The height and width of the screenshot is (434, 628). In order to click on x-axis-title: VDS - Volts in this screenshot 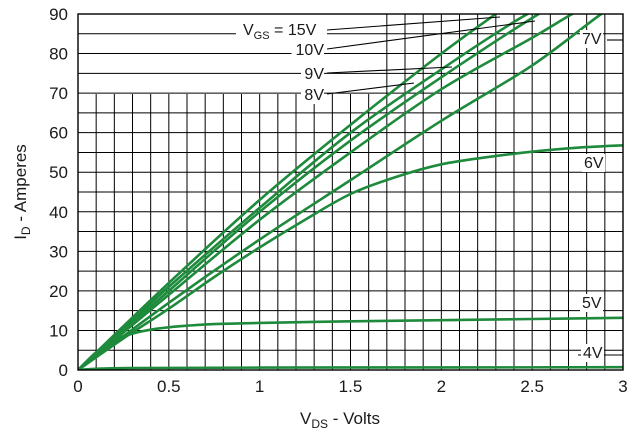, I will do `click(340, 420)`.